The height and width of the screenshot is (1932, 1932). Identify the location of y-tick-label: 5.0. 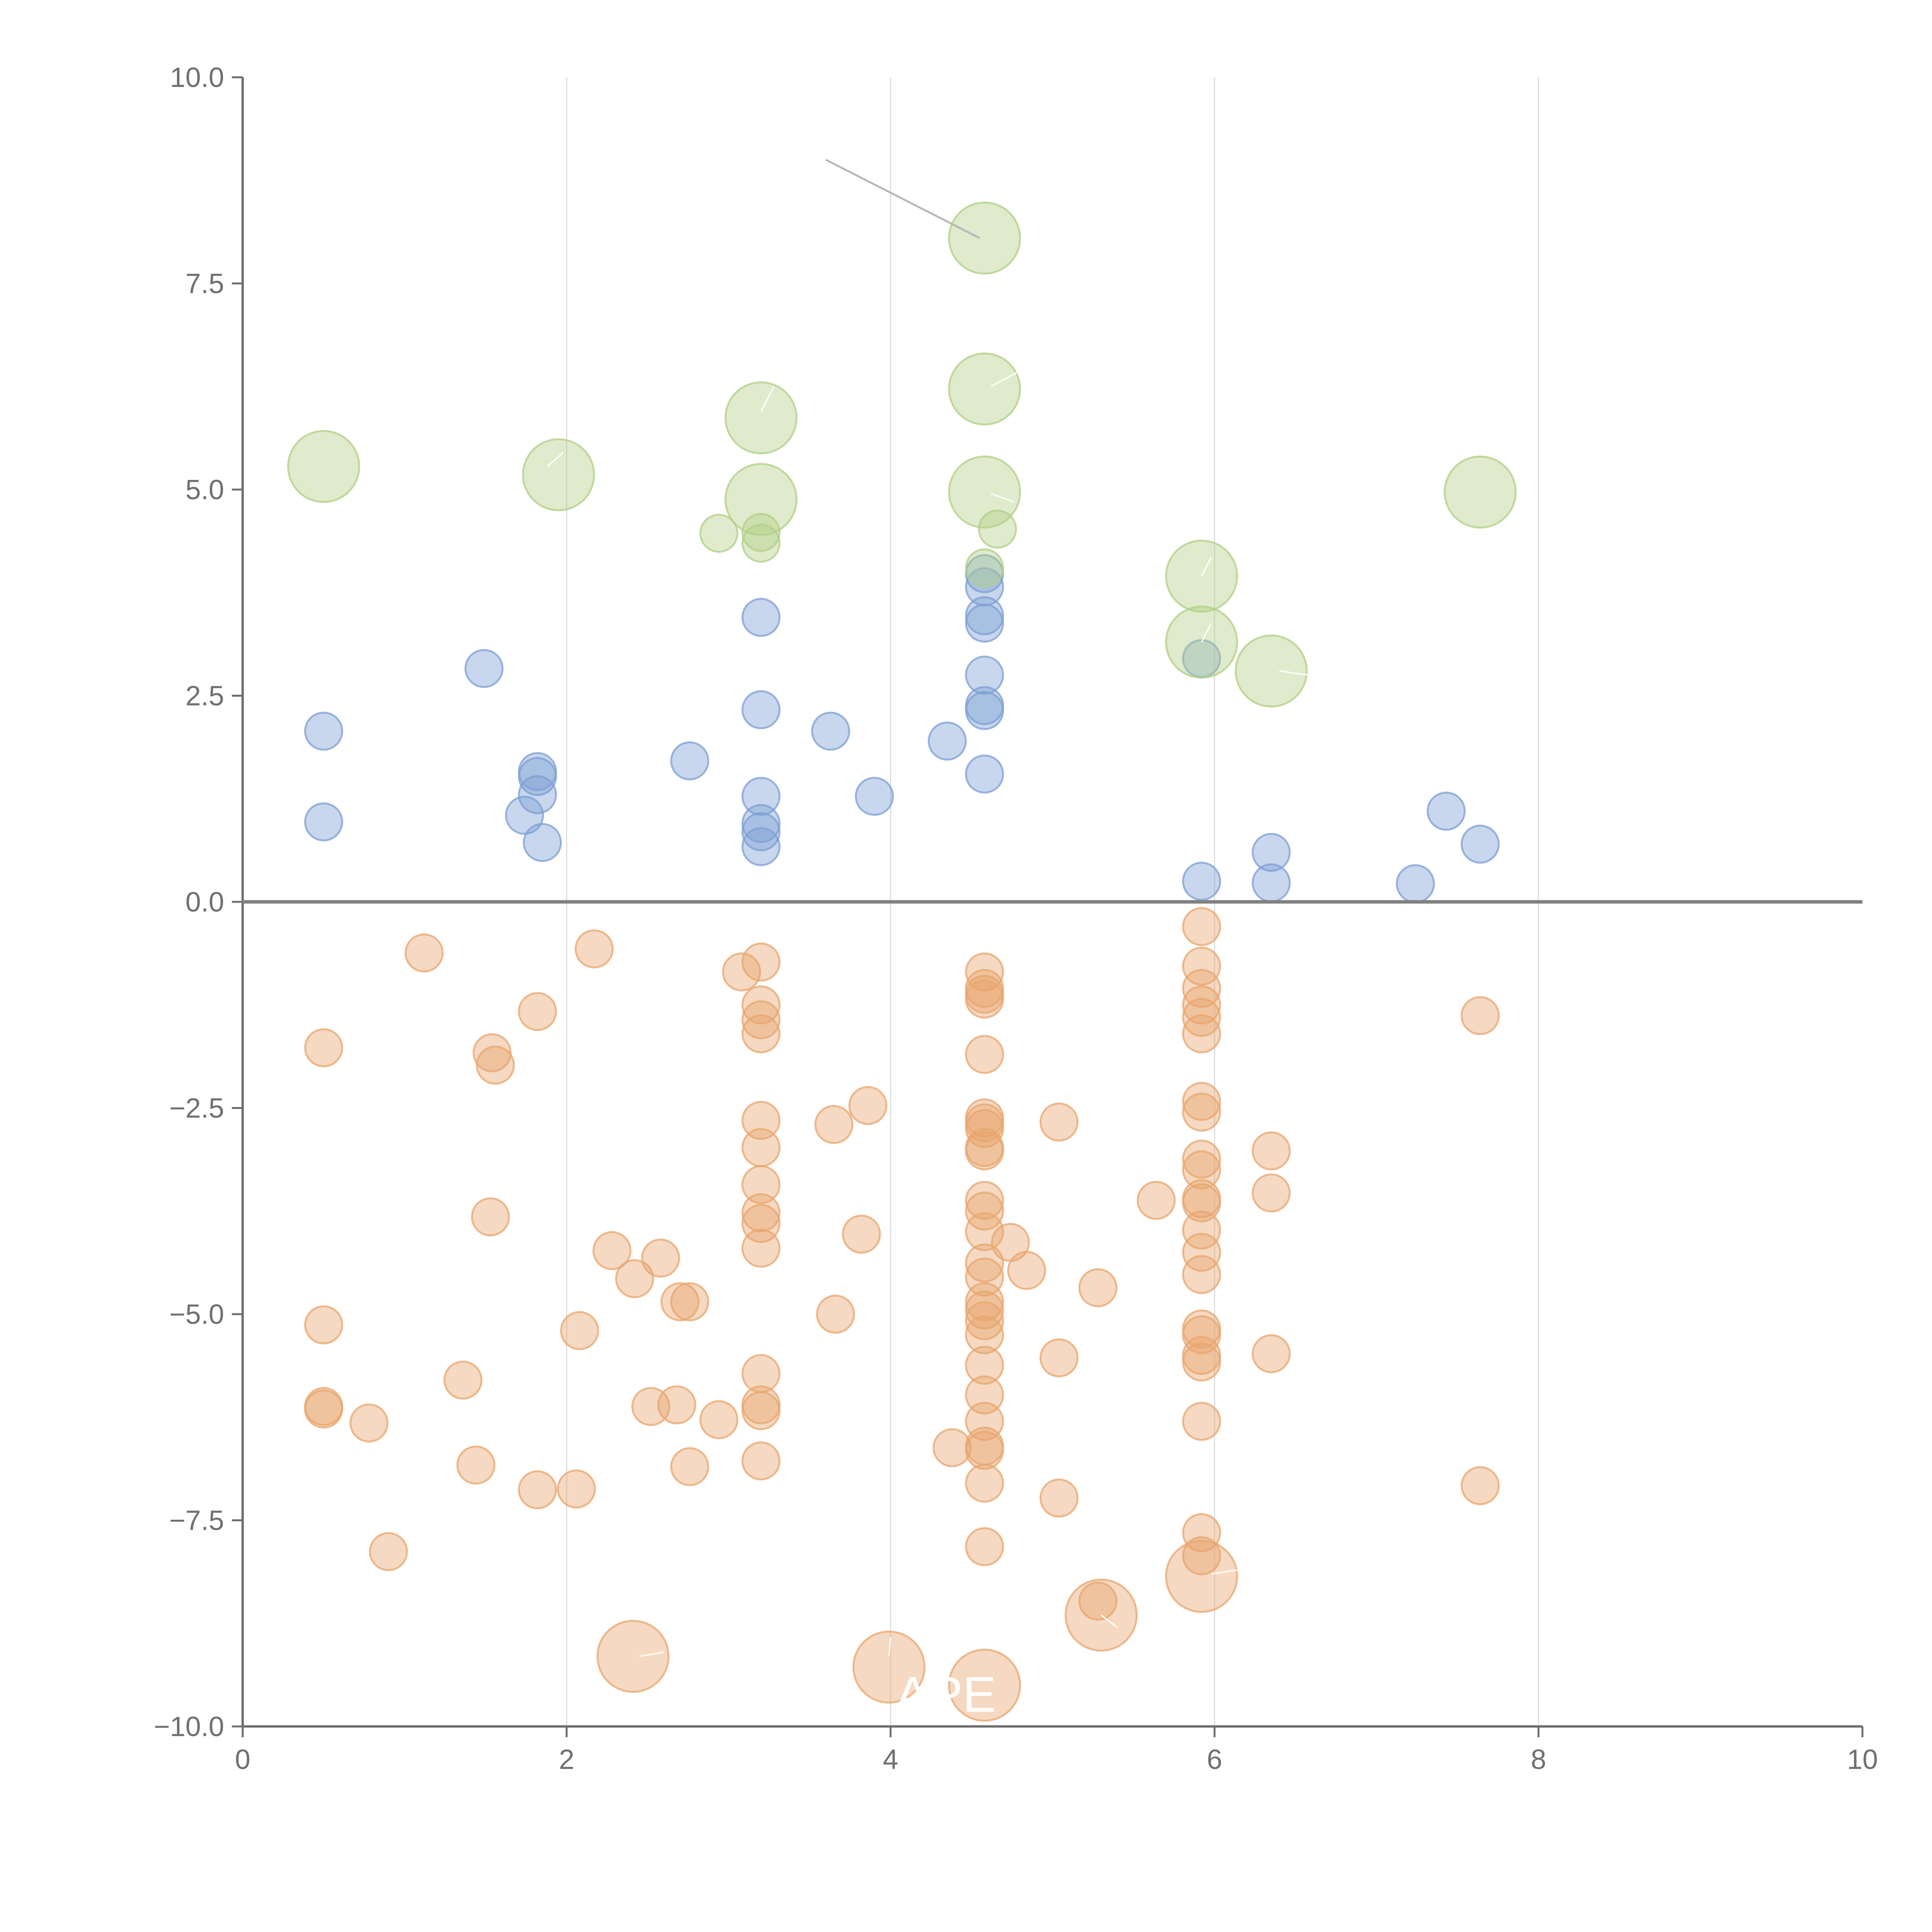
(205, 489).